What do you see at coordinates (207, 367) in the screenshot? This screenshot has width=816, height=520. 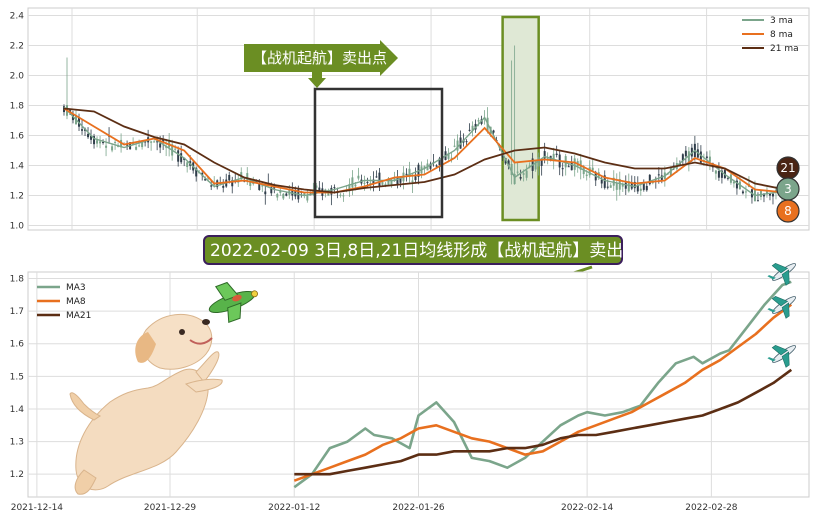 I see `dog-front-leg` at bounding box center [207, 367].